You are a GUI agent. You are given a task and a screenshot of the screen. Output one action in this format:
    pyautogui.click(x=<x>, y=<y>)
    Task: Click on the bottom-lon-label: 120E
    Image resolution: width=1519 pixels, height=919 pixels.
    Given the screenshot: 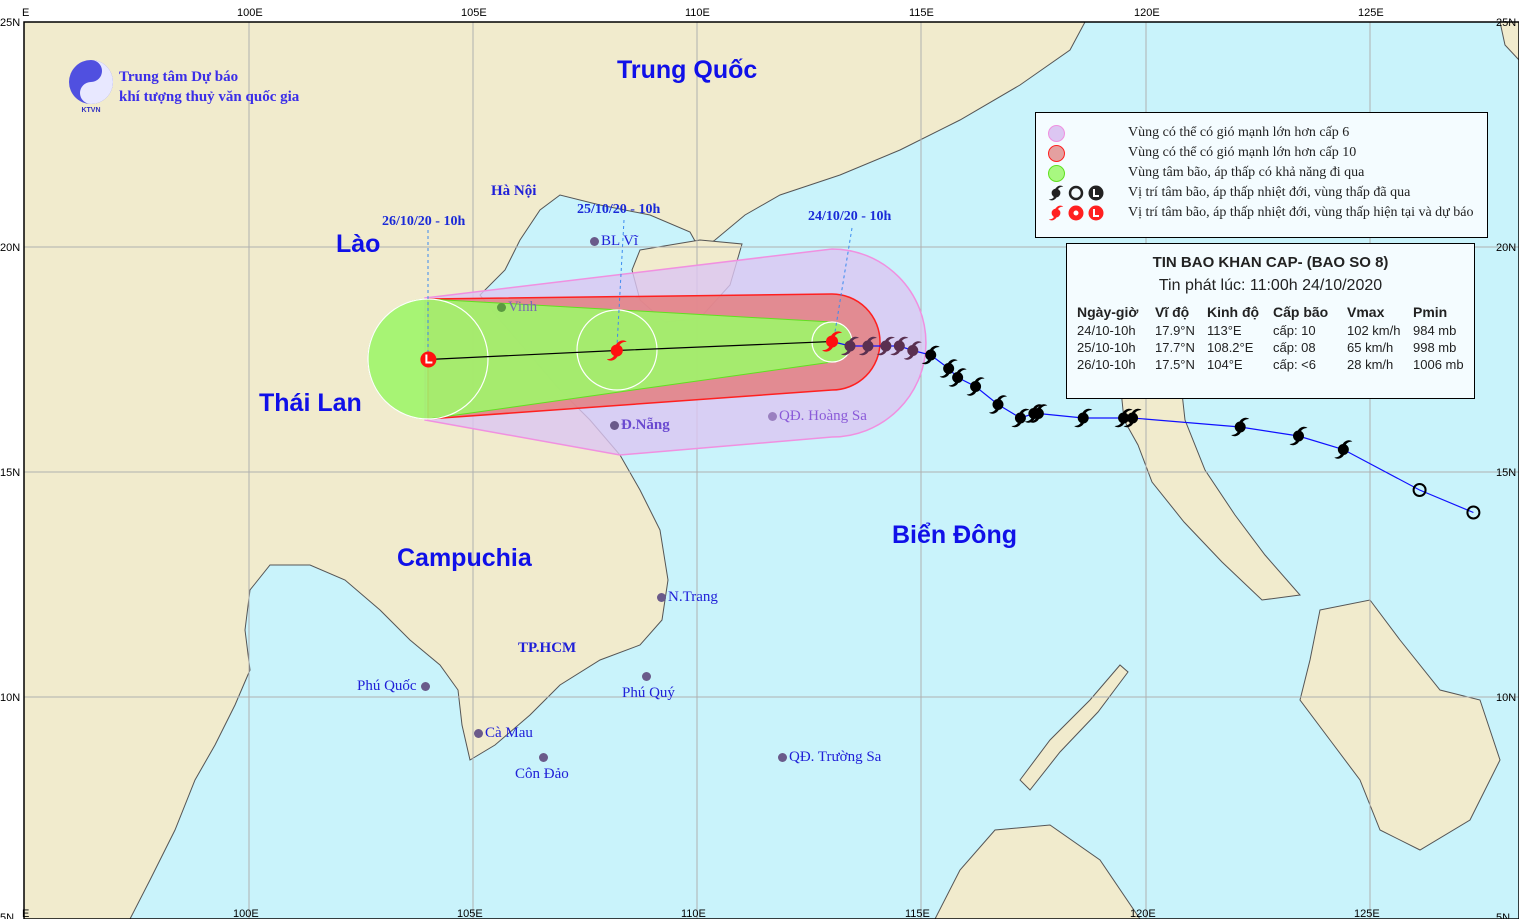 What is the action you would take?
    pyautogui.click(x=1143, y=913)
    